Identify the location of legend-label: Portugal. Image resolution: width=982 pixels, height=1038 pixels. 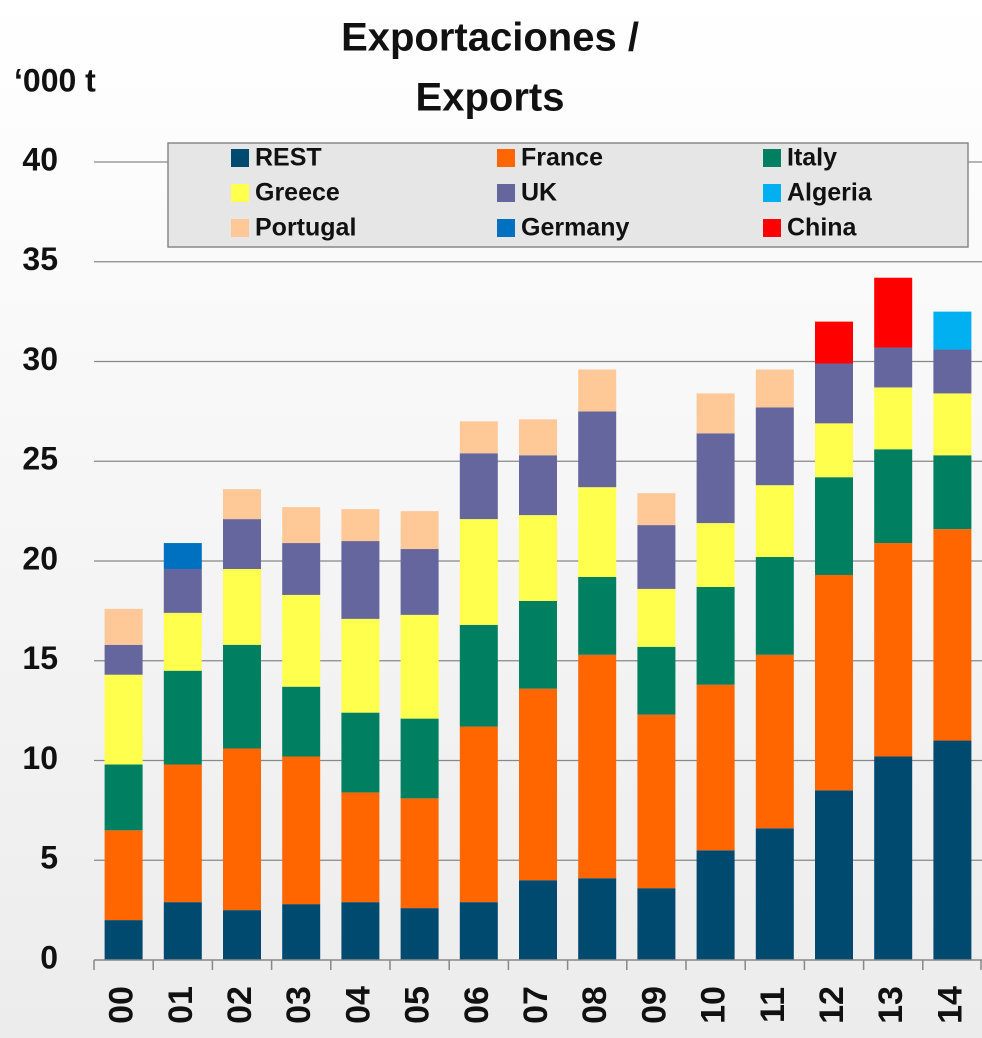
(305, 228).